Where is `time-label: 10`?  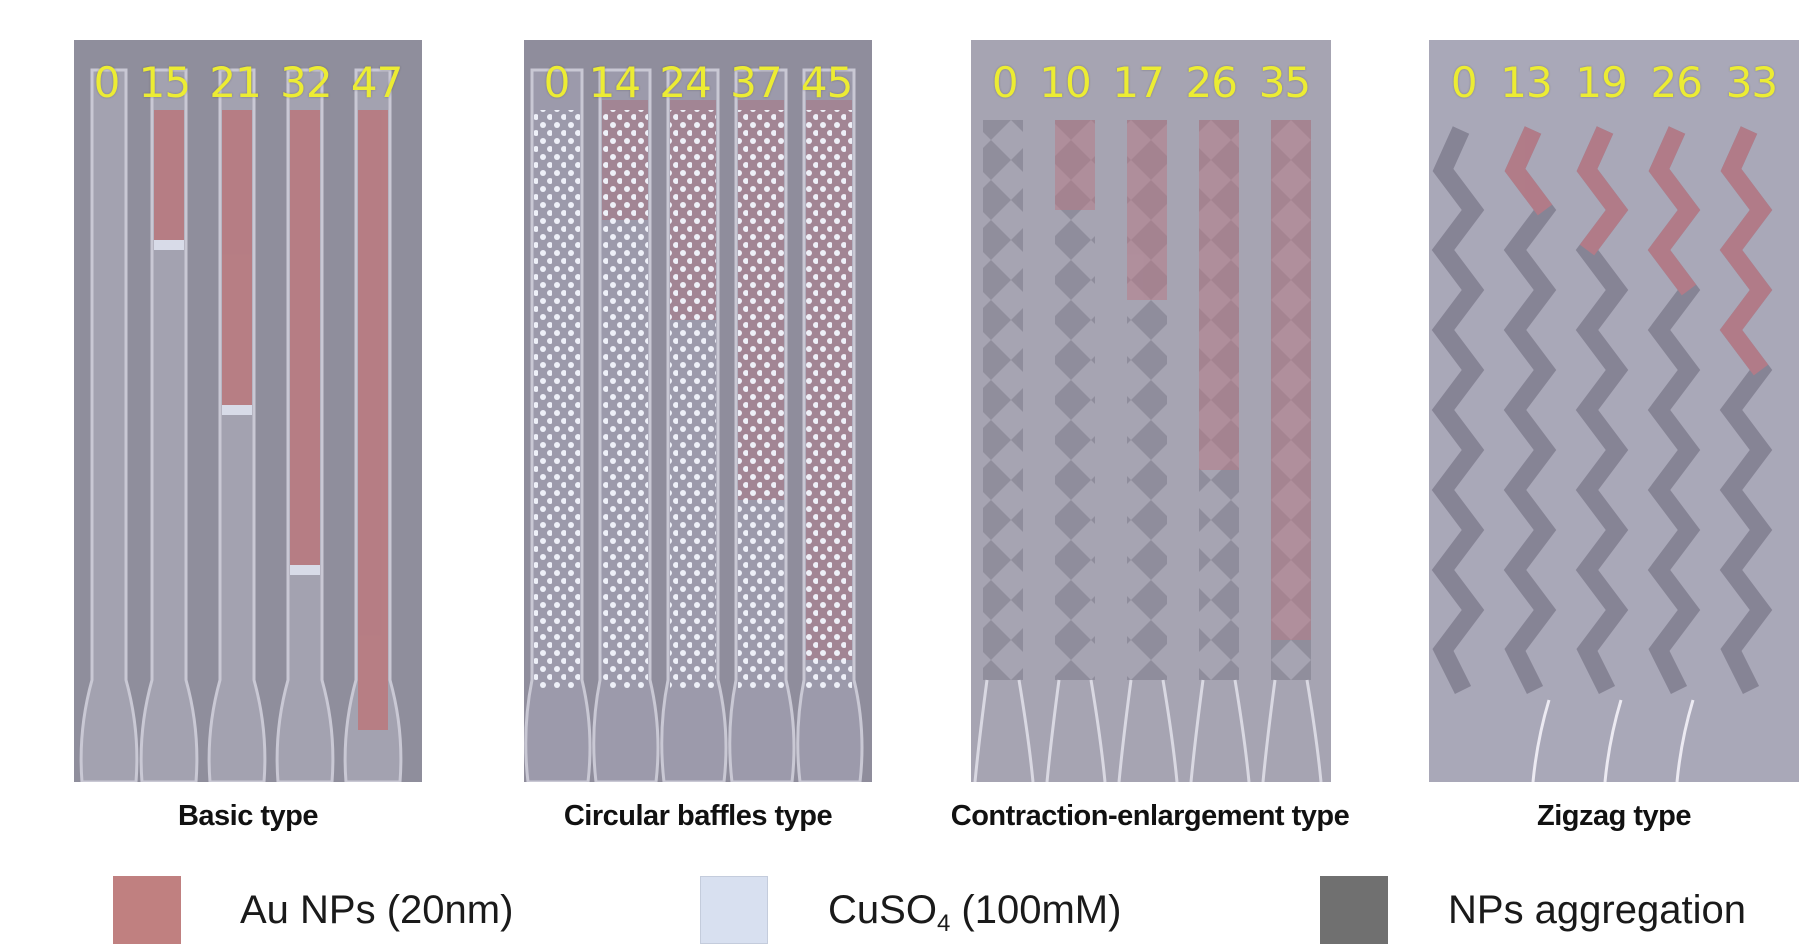
time-label: 10 is located at coordinates (1065, 82).